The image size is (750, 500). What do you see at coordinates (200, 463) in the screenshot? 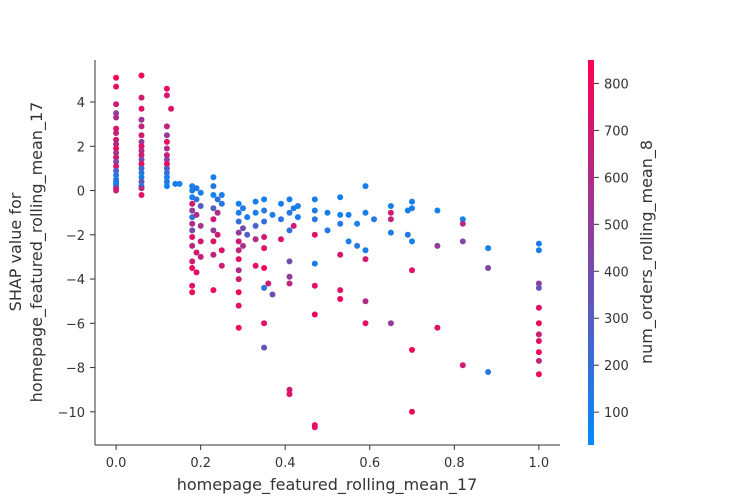
I see `x-tick-label: 0.2` at bounding box center [200, 463].